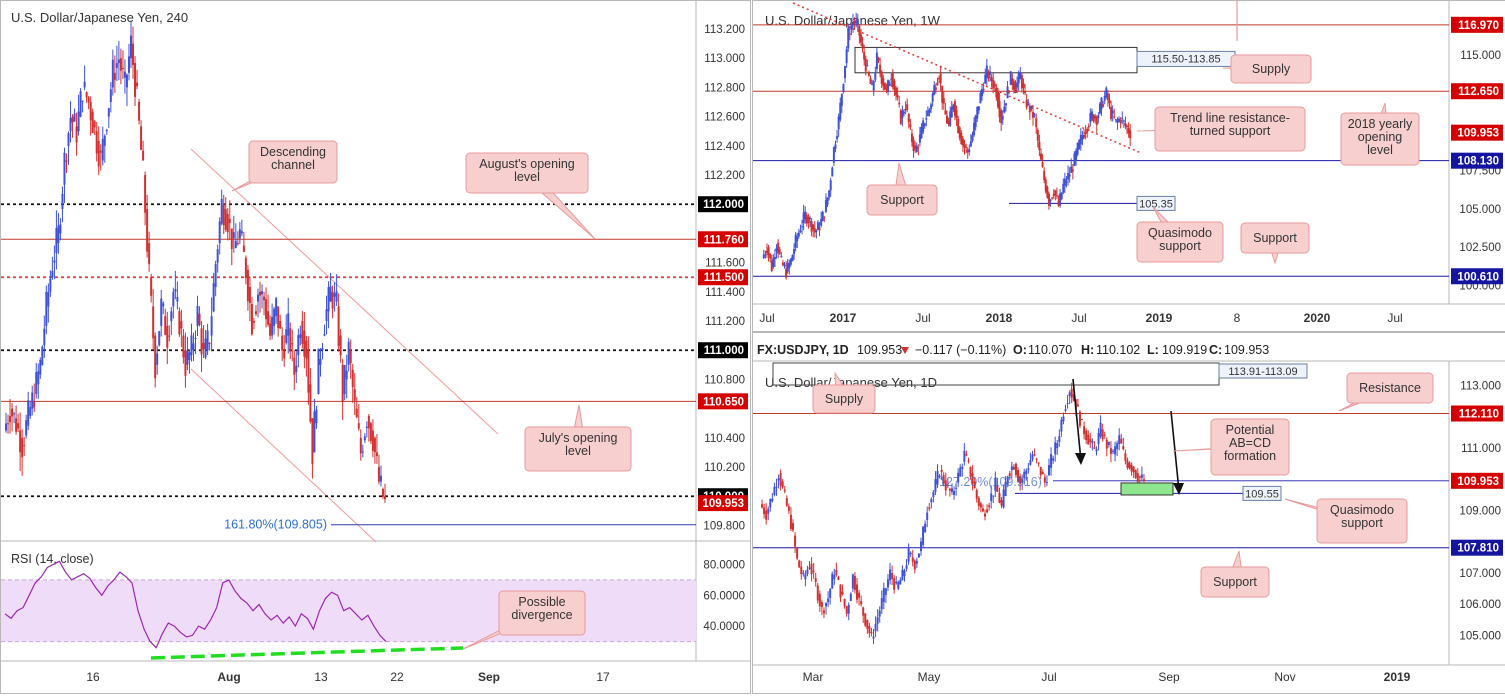 The image size is (1505, 698). What do you see at coordinates (1275, 238) in the screenshot?
I see `weekly-support2-callout: Support` at bounding box center [1275, 238].